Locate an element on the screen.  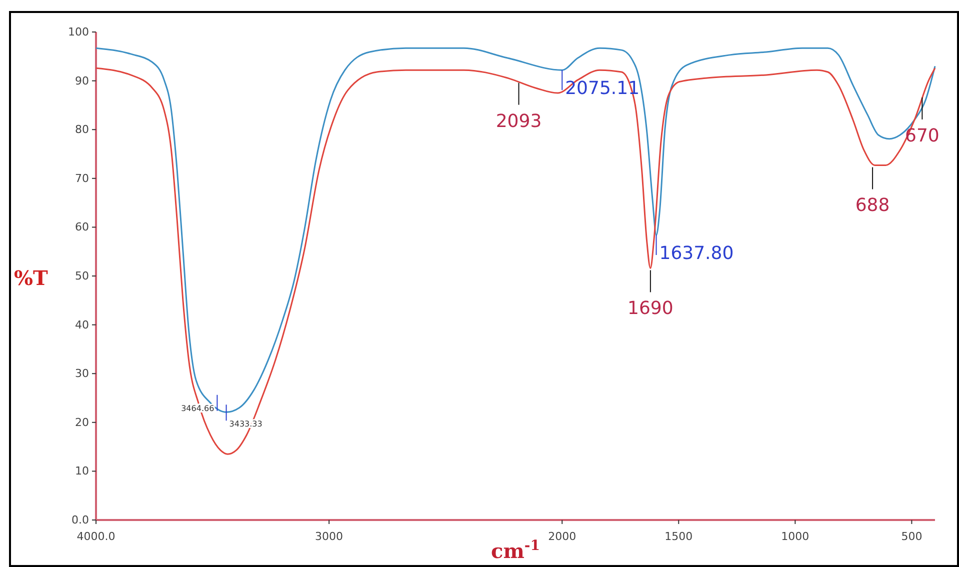
x-tick-label: 1000 is located at coordinates (795, 536).